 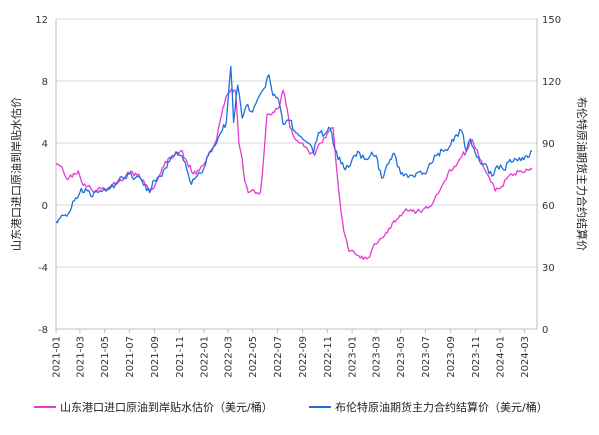 What do you see at coordinates (548, 144) in the screenshot?
I see `y-right-tick-label: 90` at bounding box center [548, 144].